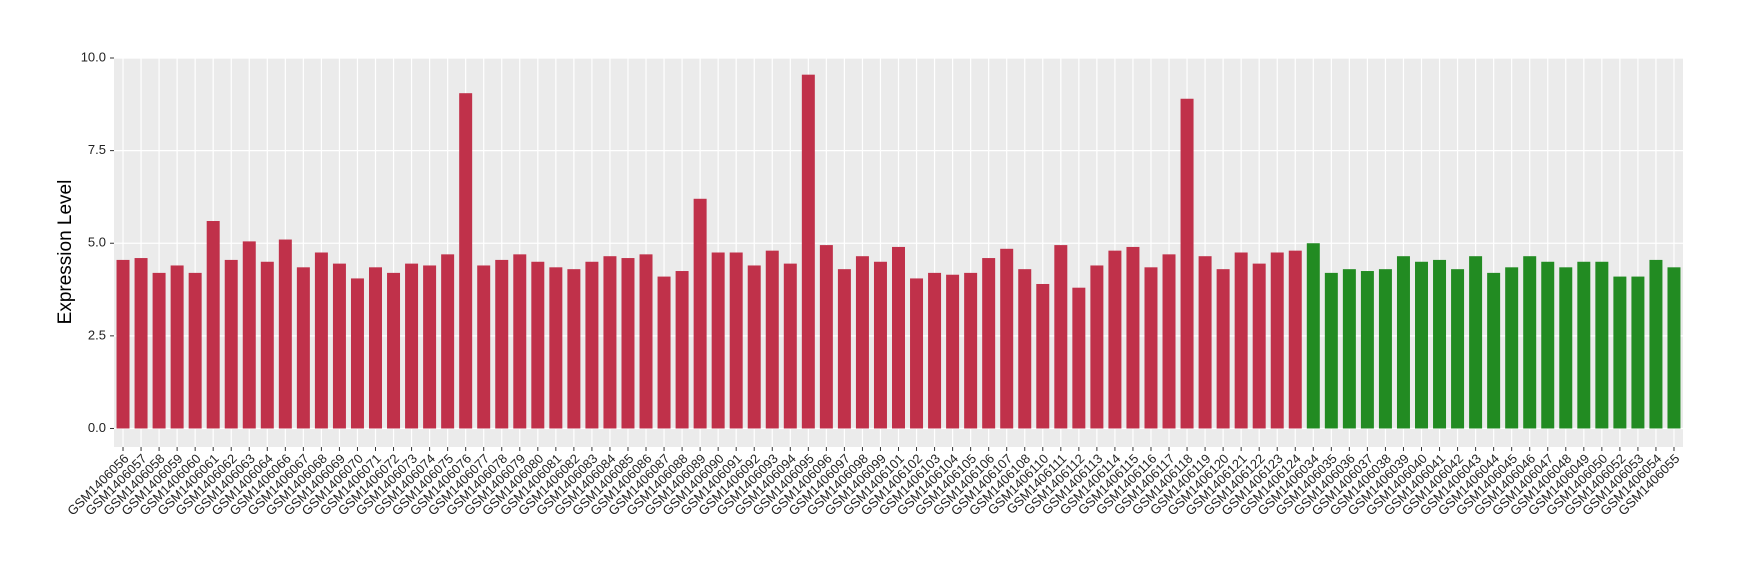 The image size is (1740, 580). What do you see at coordinates (97, 427) in the screenshot?
I see `y-tick-label: 0.0` at bounding box center [97, 427].